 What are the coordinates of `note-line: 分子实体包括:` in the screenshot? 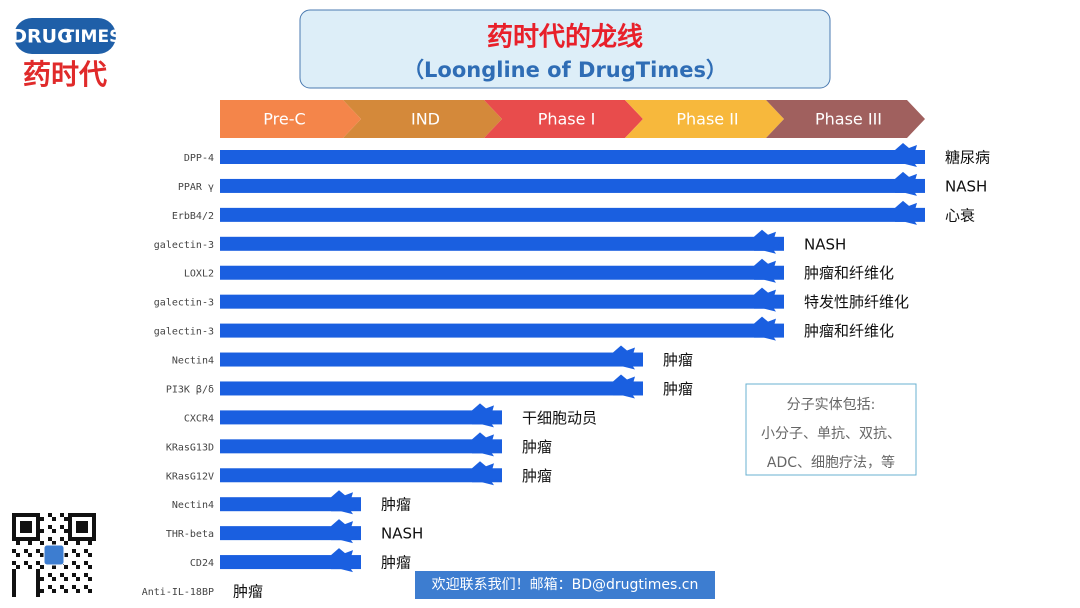 It's located at (831, 405).